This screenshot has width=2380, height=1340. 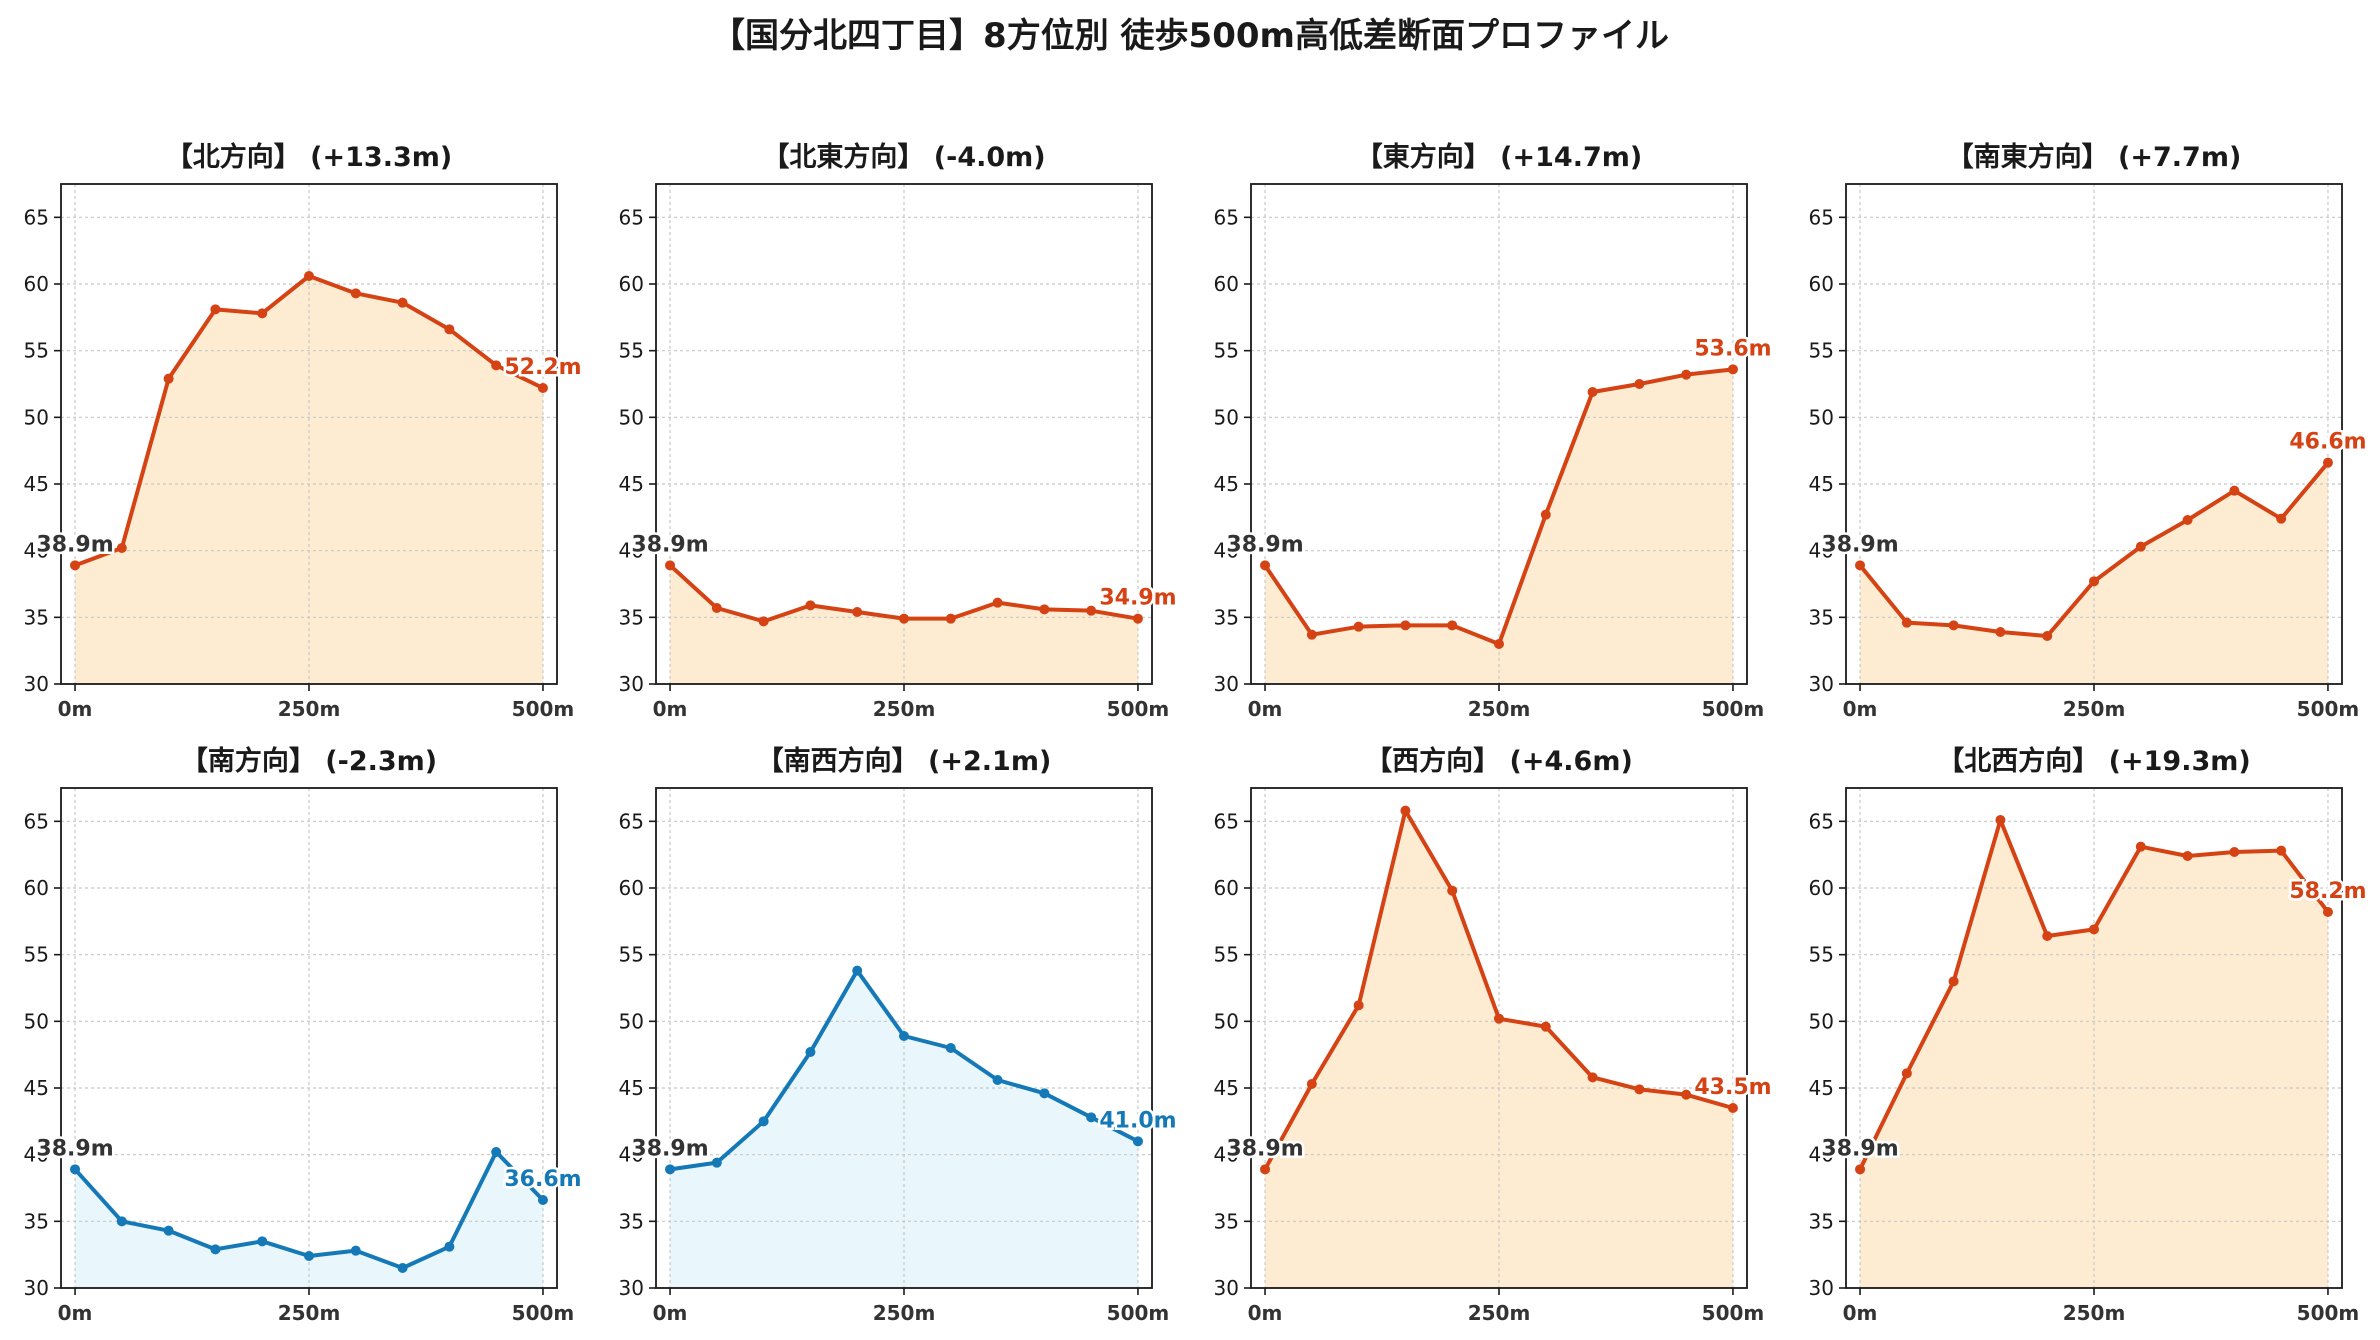 What do you see at coordinates (903, 157) in the screenshot?
I see `subplot-title: 【北東方向】 (-4.0m)` at bounding box center [903, 157].